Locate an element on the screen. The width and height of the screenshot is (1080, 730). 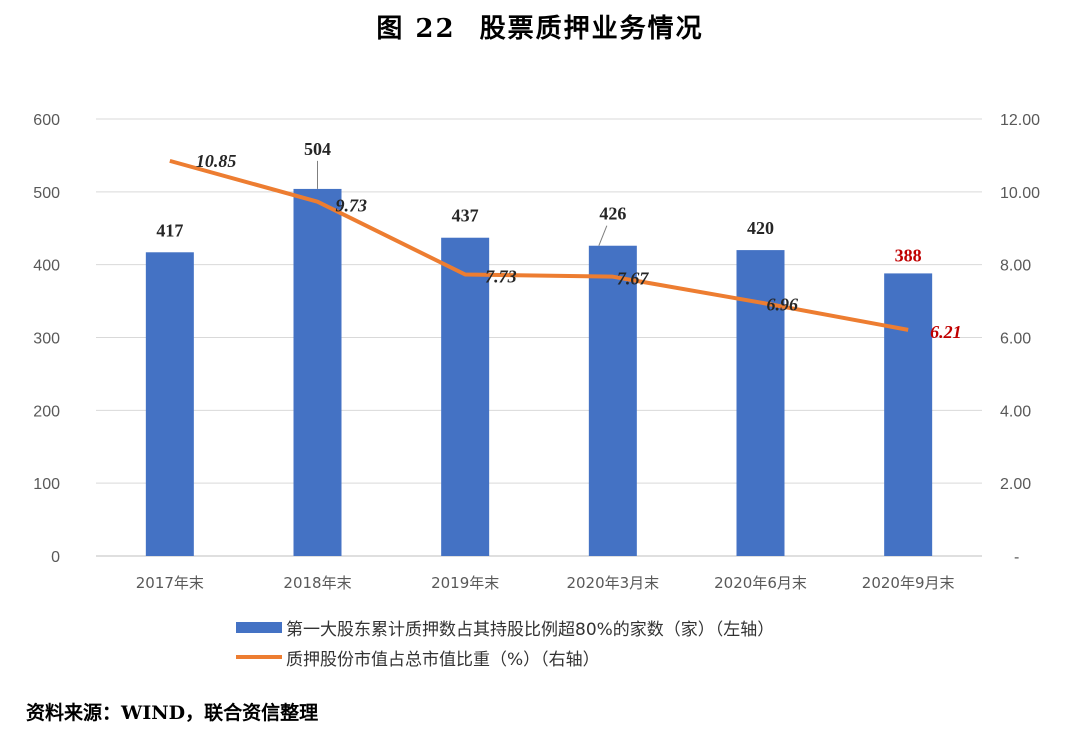
right-axis-tick-label: 2.00 is located at coordinates (1015, 484).